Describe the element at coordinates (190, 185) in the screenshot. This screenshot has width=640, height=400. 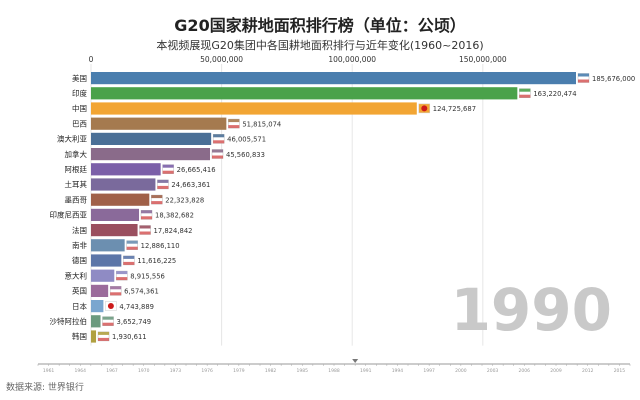
I see `value-label: 24,663,361` at that location.